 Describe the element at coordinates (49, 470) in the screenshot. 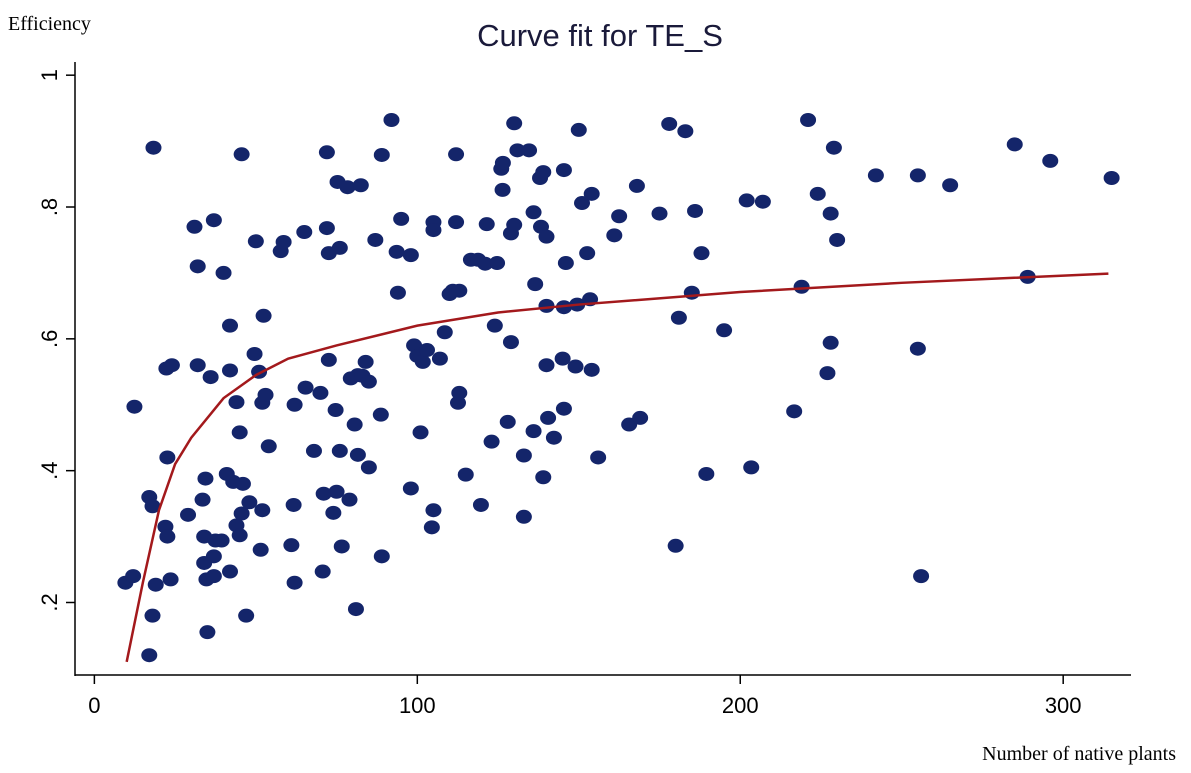

I see `y-tick-label: .4` at that location.